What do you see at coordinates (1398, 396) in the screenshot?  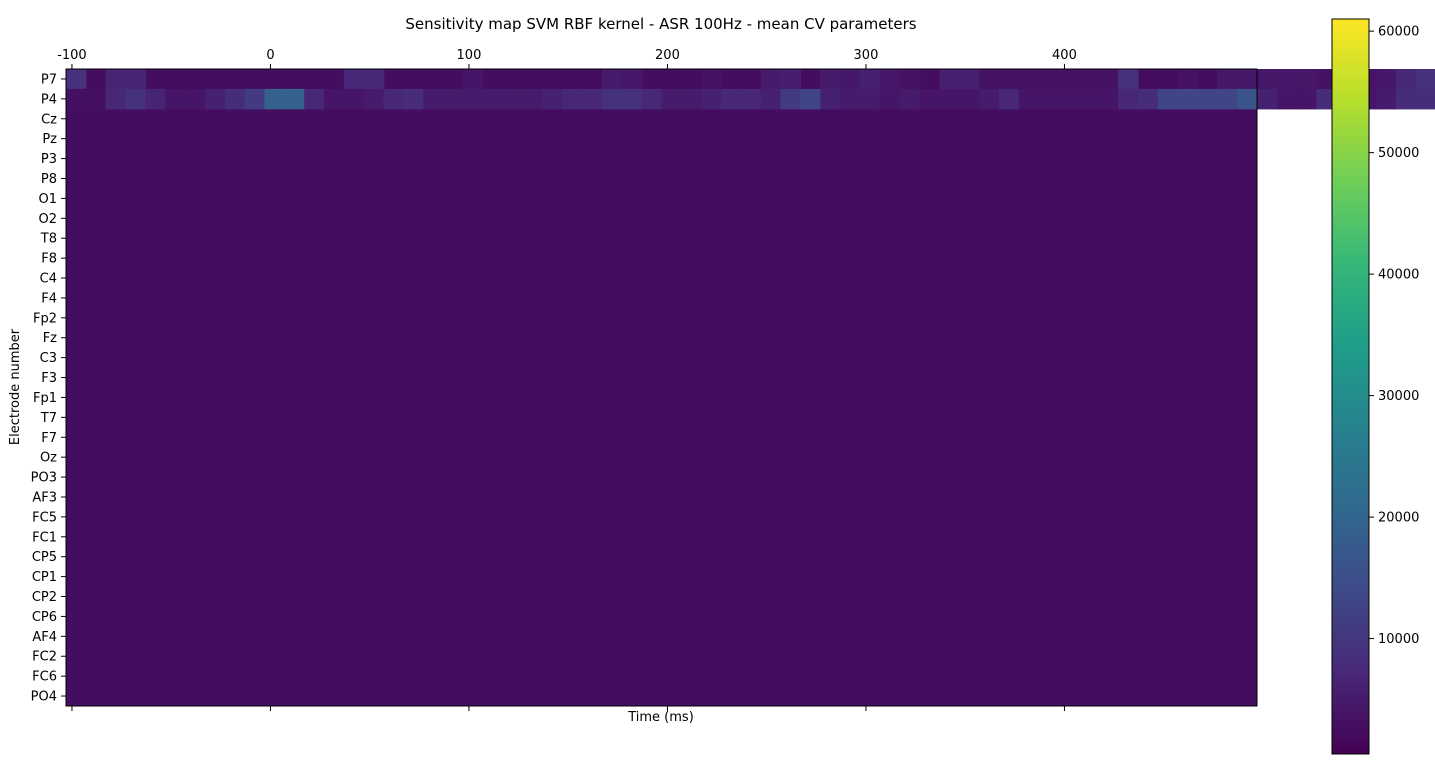 I see `colorbar-tick-label: 30000` at bounding box center [1398, 396].